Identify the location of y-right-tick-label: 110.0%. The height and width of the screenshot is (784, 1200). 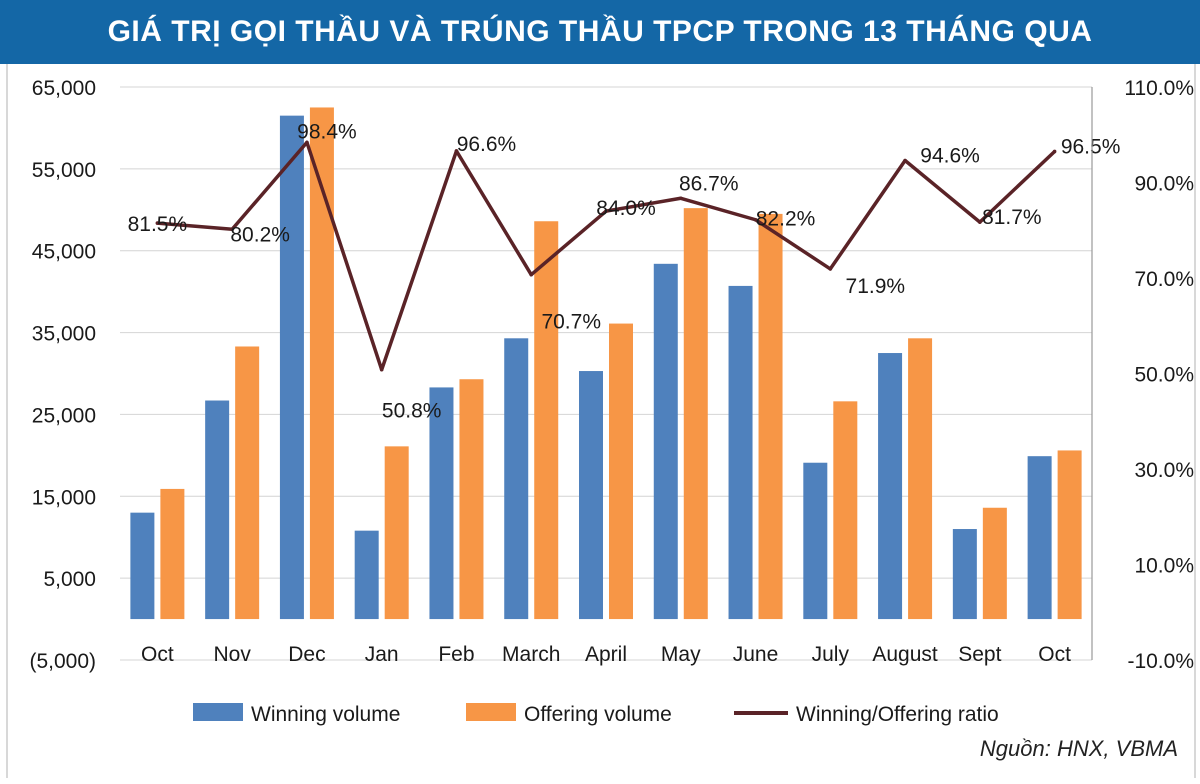
(1159, 88).